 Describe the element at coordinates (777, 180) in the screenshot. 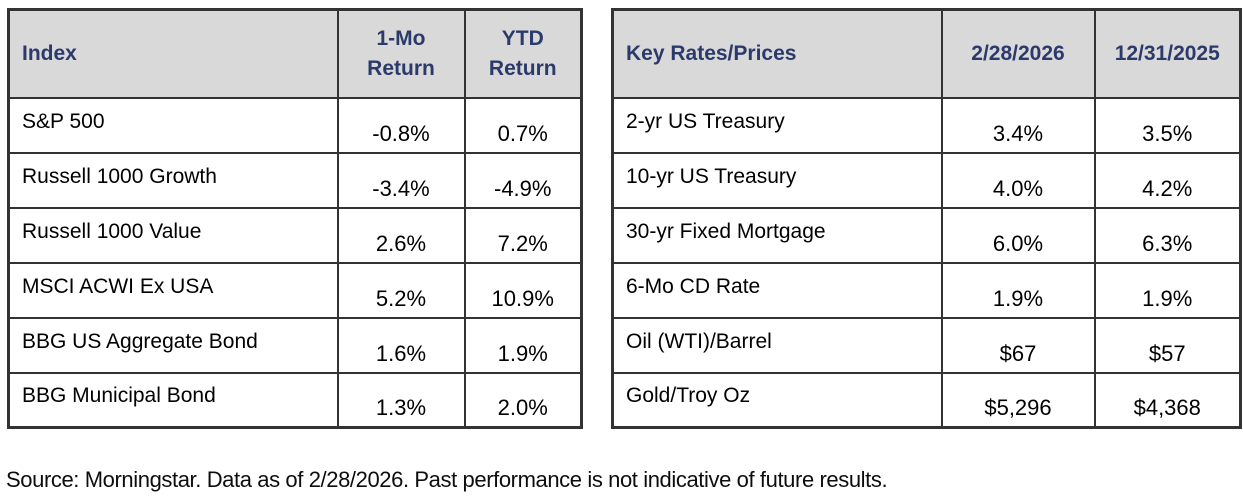

I see `rate-name: 10-yr US Treasury` at that location.